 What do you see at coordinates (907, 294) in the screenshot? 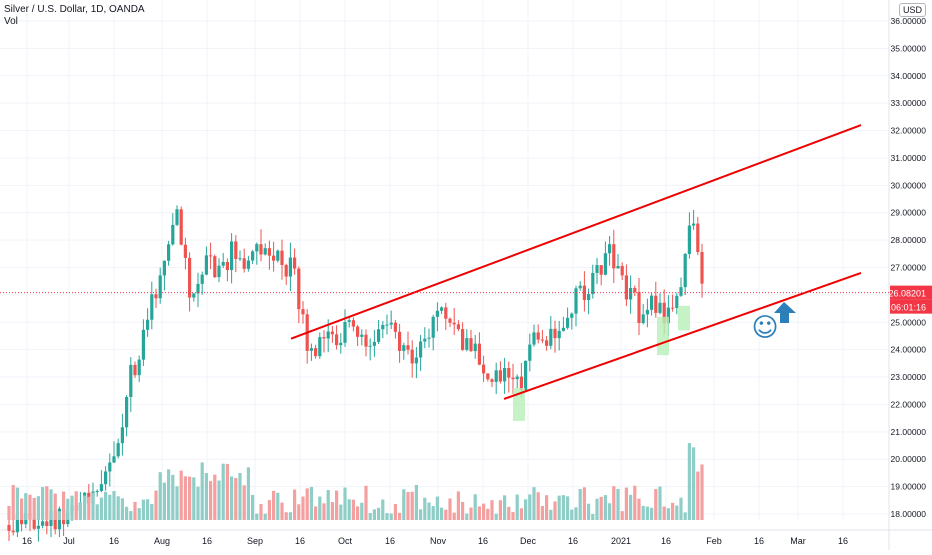
I see `last-price-label: 26.08201` at bounding box center [907, 294].